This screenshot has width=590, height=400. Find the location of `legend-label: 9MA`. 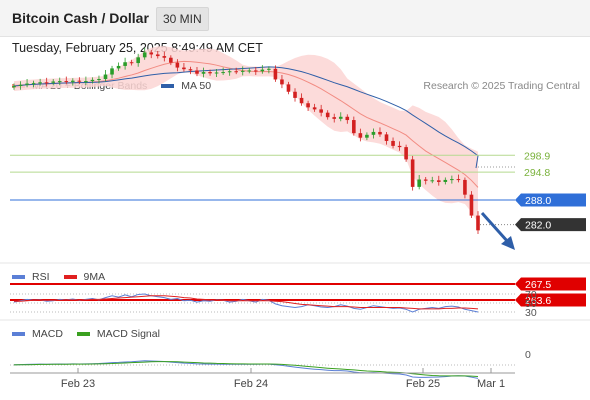

legend-label: 9MA is located at coordinates (94, 277).